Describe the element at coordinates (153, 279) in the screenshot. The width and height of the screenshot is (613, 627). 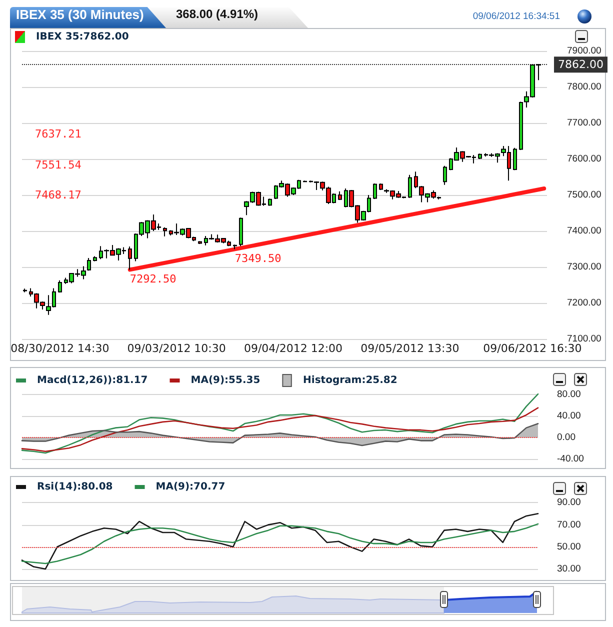
I see `data-label: 7292.50` at that location.